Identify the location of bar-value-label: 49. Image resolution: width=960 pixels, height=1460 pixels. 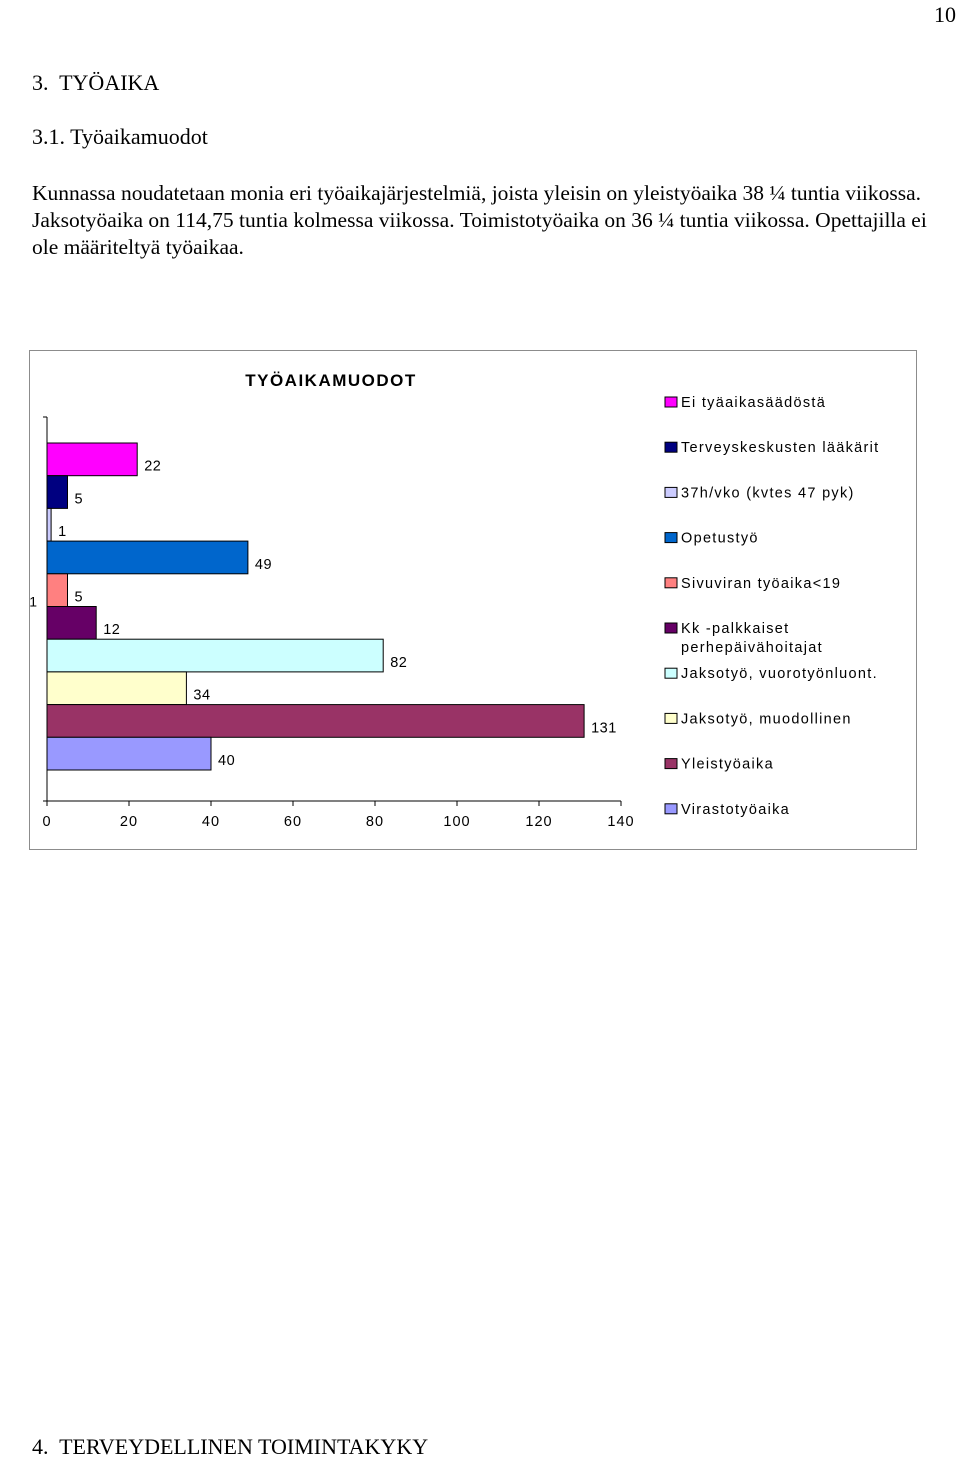
(263, 565).